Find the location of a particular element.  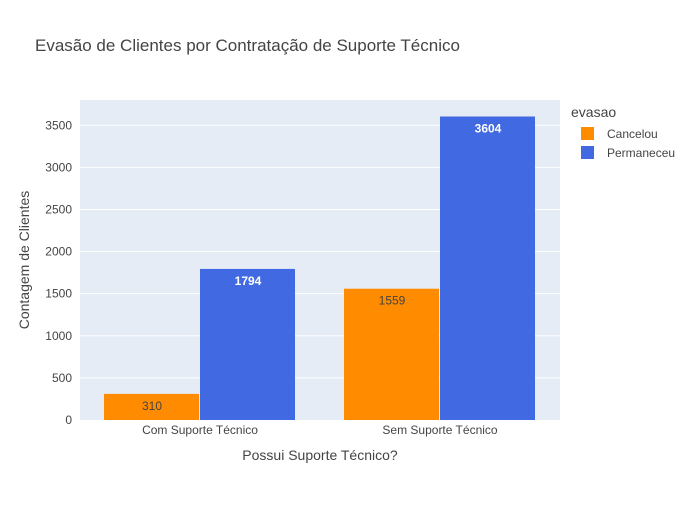

y-tick-label: 500 is located at coordinates (62, 378).